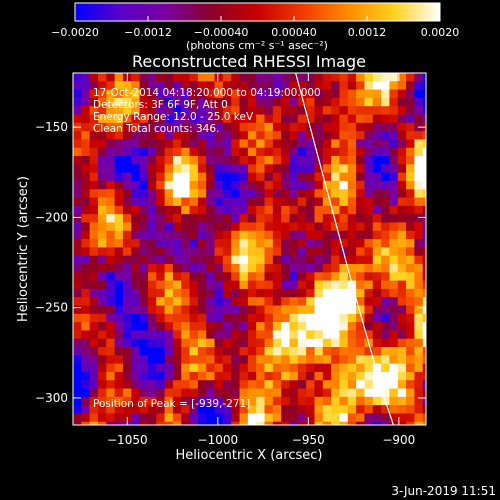  Describe the element at coordinates (171, 404) in the screenshot. I see `peak-position-label: Position of Peak = [-939,-271]` at that location.